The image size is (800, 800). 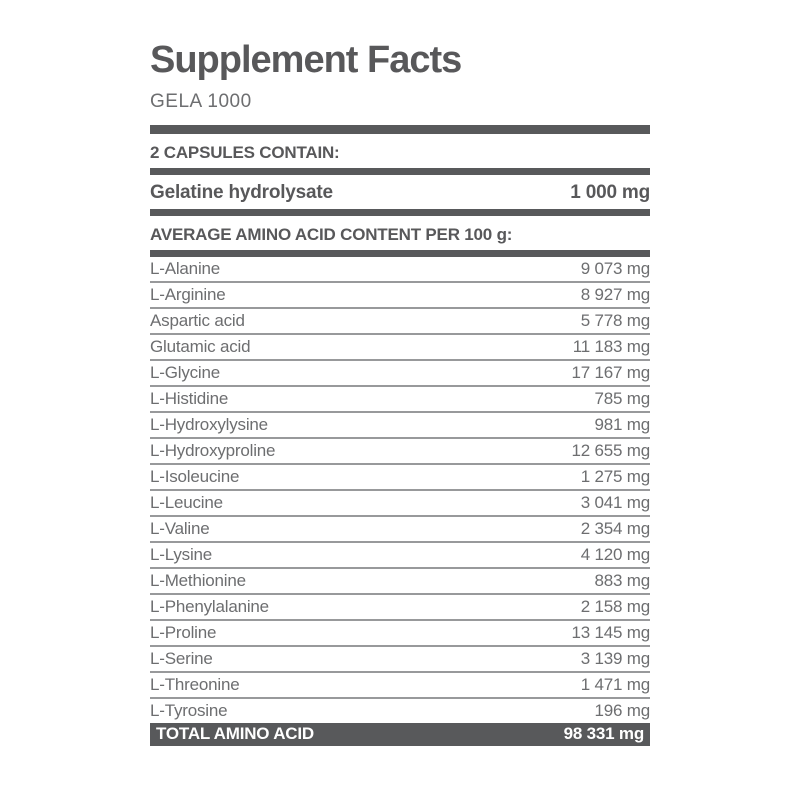 What do you see at coordinates (400, 634) in the screenshot?
I see `table-row: L-Proline 13 145 mg` at bounding box center [400, 634].